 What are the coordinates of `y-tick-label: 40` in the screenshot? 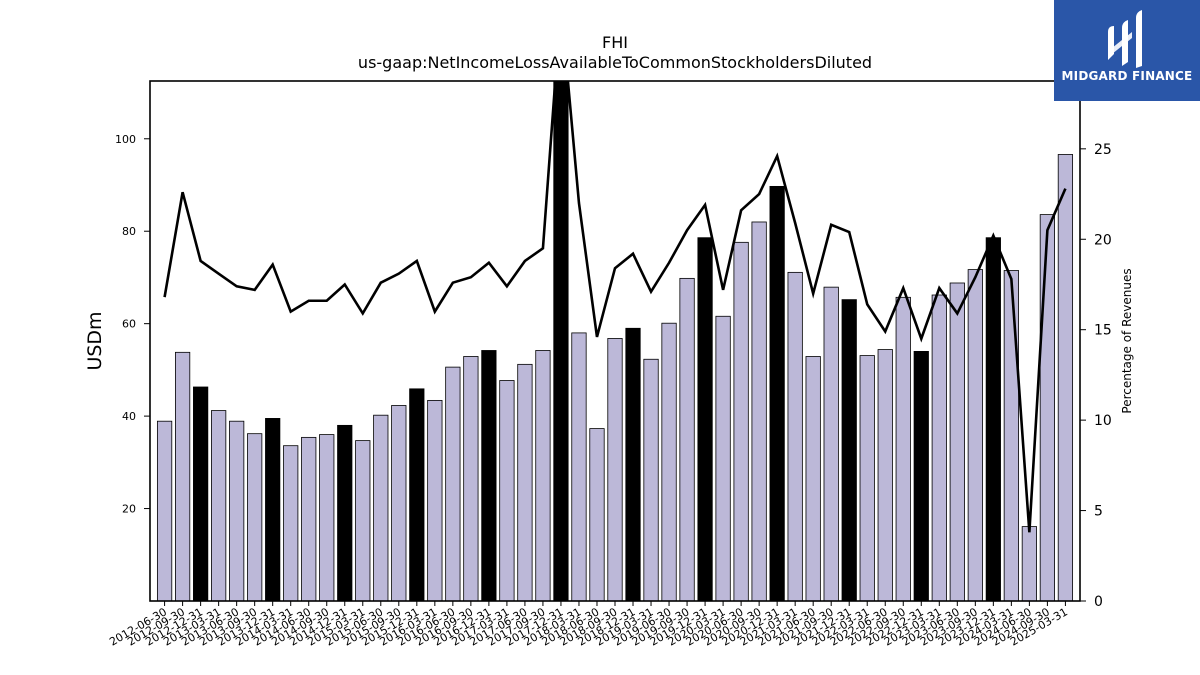 It's located at (129, 416).